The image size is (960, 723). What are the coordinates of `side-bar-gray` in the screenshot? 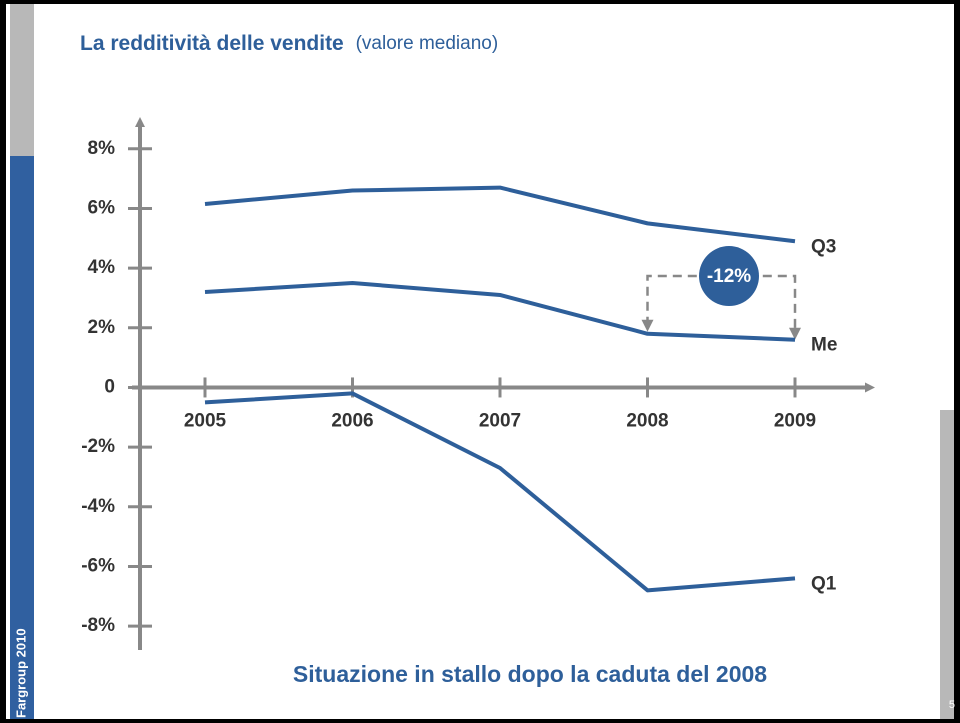 It's located at (22, 80).